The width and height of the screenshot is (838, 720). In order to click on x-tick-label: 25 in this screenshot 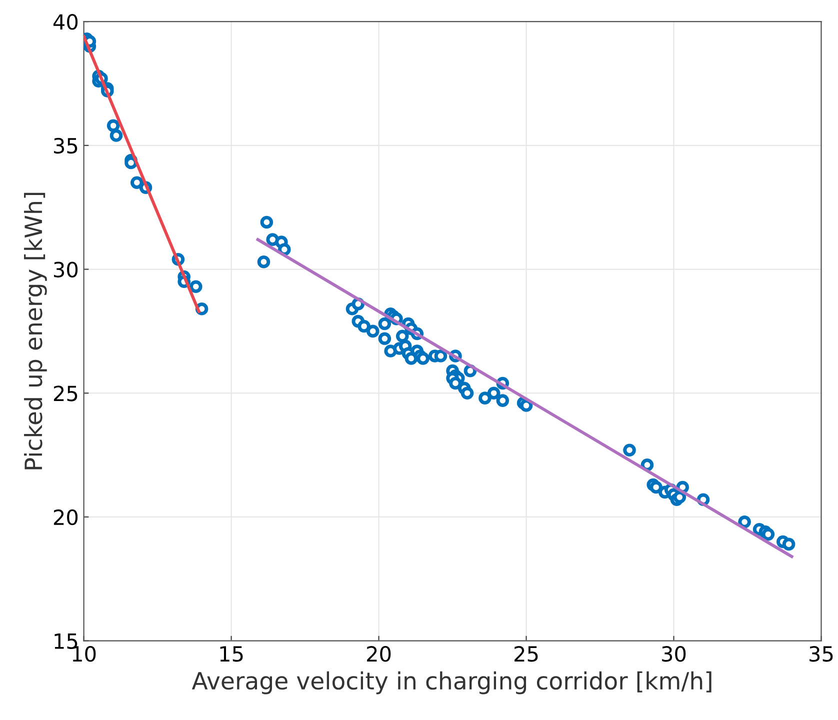, I will do `click(526, 654)`.